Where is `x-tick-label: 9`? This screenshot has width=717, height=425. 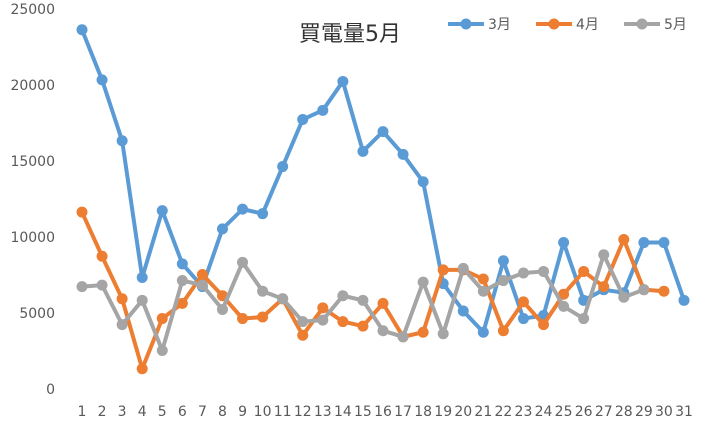
x-tick-label: 9 is located at coordinates (242, 412).